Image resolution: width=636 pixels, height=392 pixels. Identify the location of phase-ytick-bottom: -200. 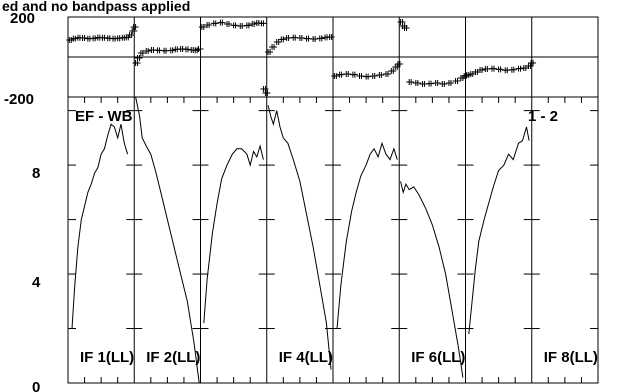
(19, 99).